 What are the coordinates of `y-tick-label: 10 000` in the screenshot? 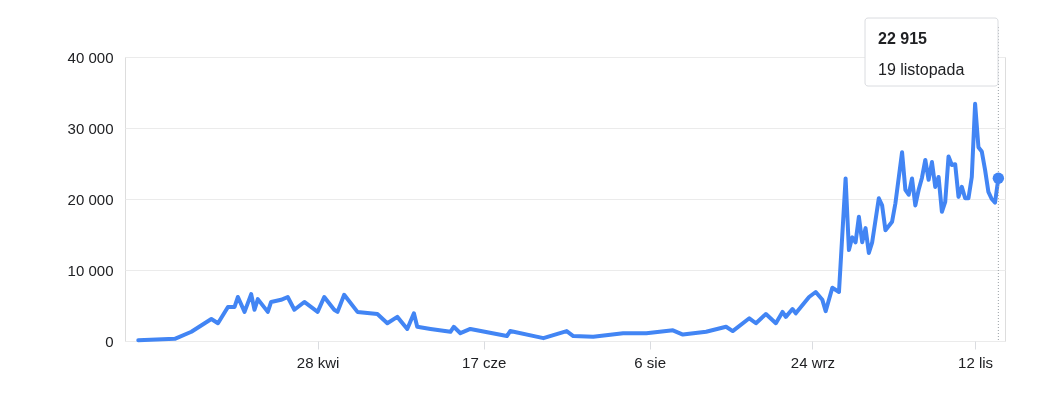 It's located at (90, 270).